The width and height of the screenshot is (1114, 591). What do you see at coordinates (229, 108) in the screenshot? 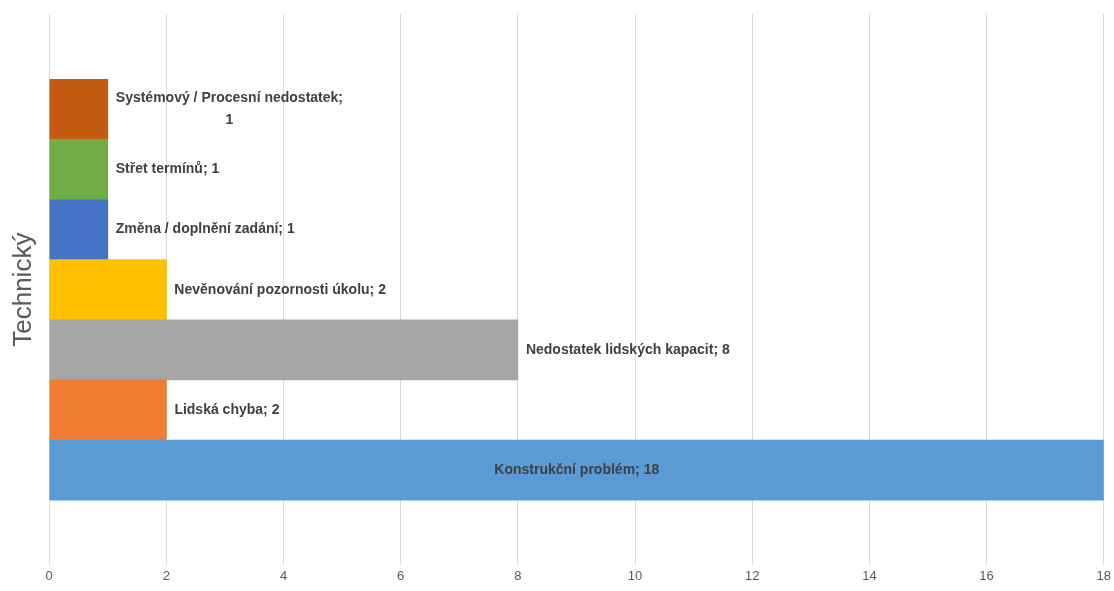
I see `data-label: Systémový / Procesní nedostatek; 1` at bounding box center [229, 108].